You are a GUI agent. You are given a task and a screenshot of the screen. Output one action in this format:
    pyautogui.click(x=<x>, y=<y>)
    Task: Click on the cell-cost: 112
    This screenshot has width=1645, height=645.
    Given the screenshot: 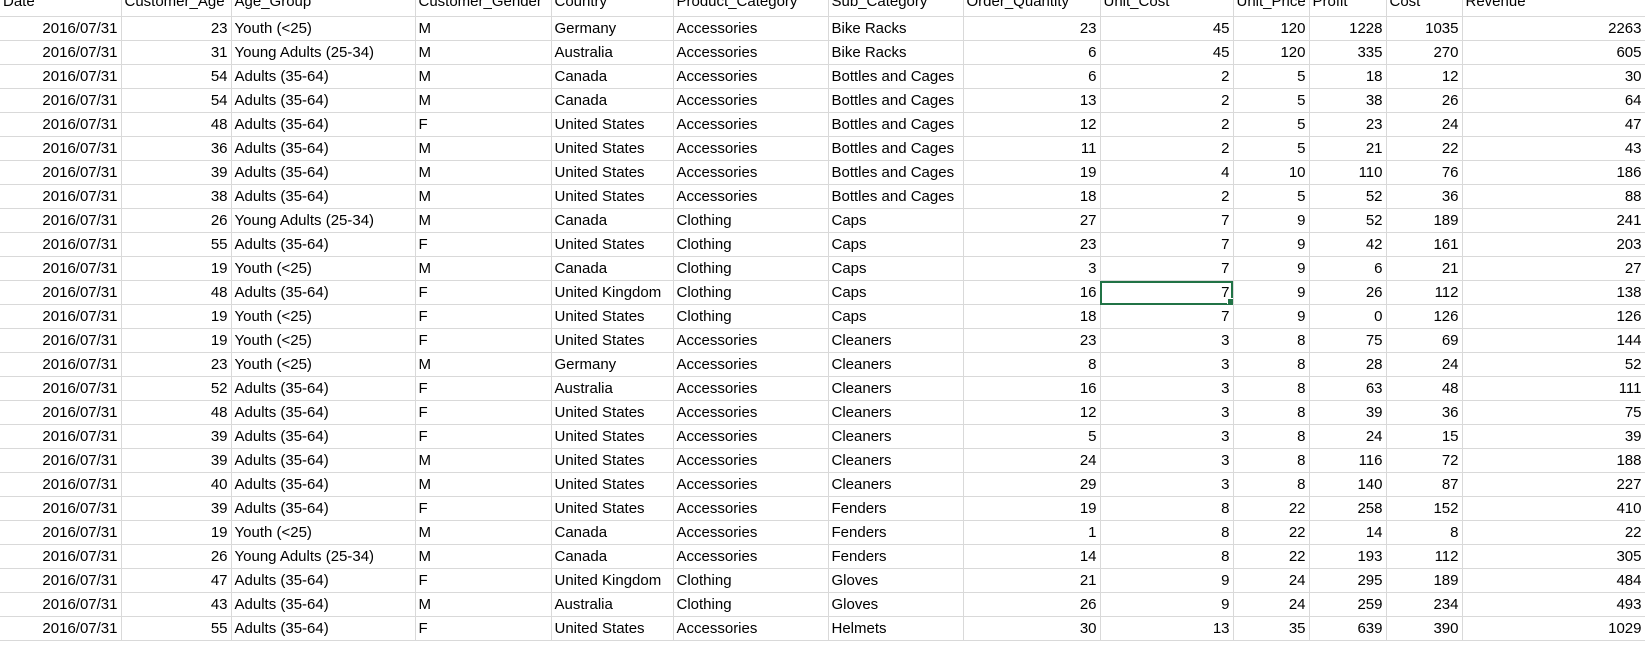 What is the action you would take?
    pyautogui.click(x=1424, y=292)
    